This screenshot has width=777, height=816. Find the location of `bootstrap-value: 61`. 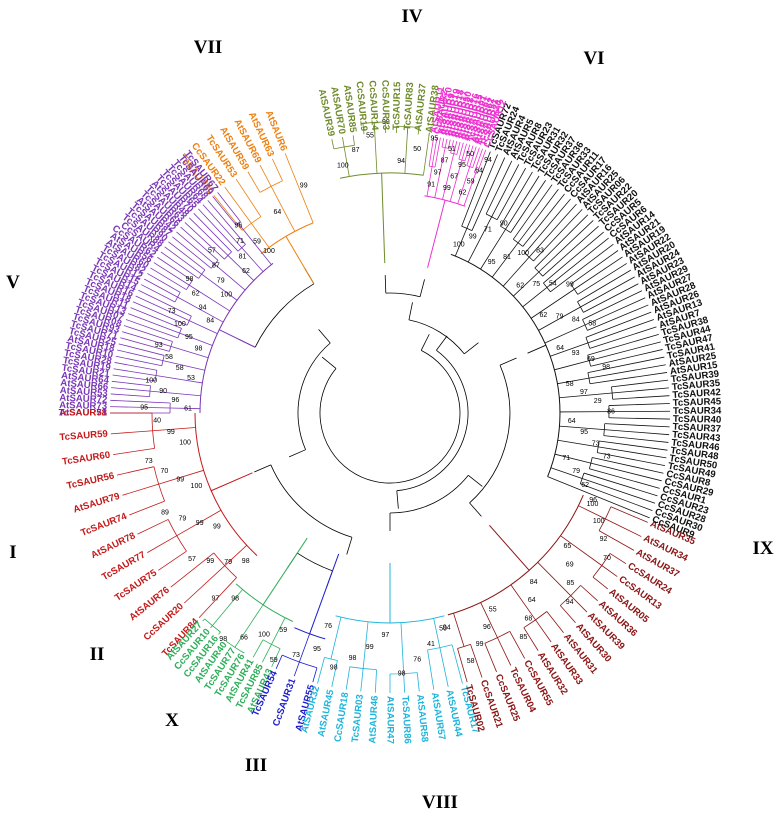

bootstrap-value: 61 is located at coordinates (188, 409).